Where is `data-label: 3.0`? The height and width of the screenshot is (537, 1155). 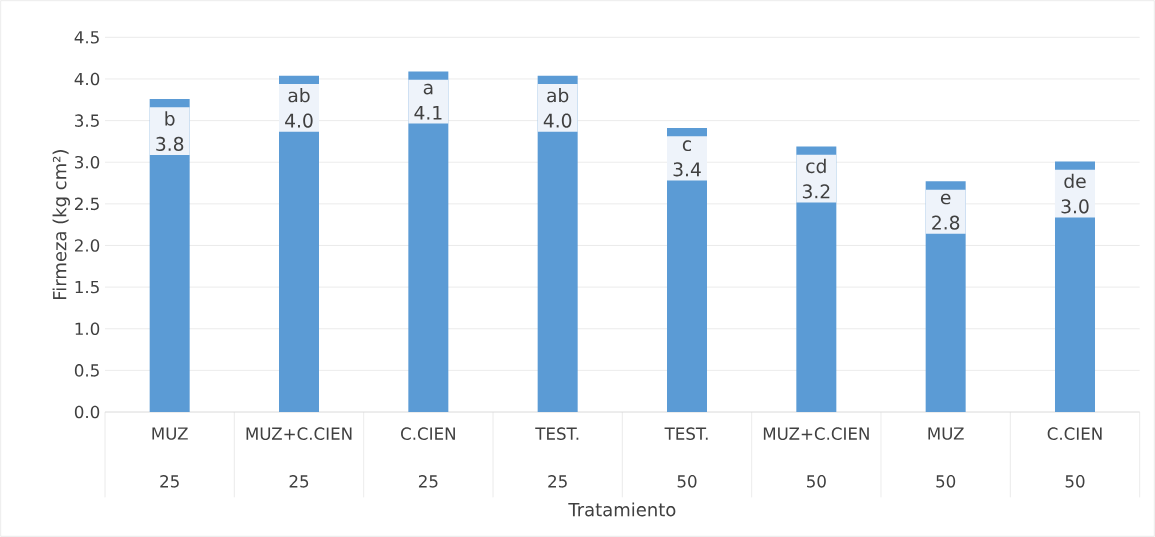 data-label: 3.0 is located at coordinates (1075, 206).